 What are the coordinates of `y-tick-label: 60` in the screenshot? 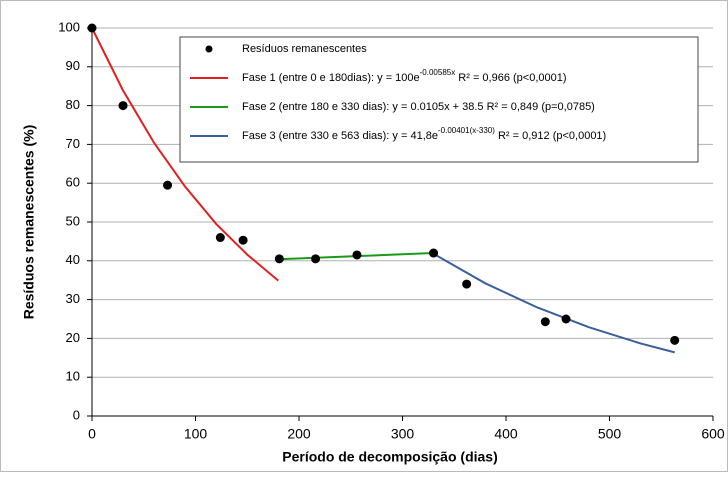 It's located at (73, 182).